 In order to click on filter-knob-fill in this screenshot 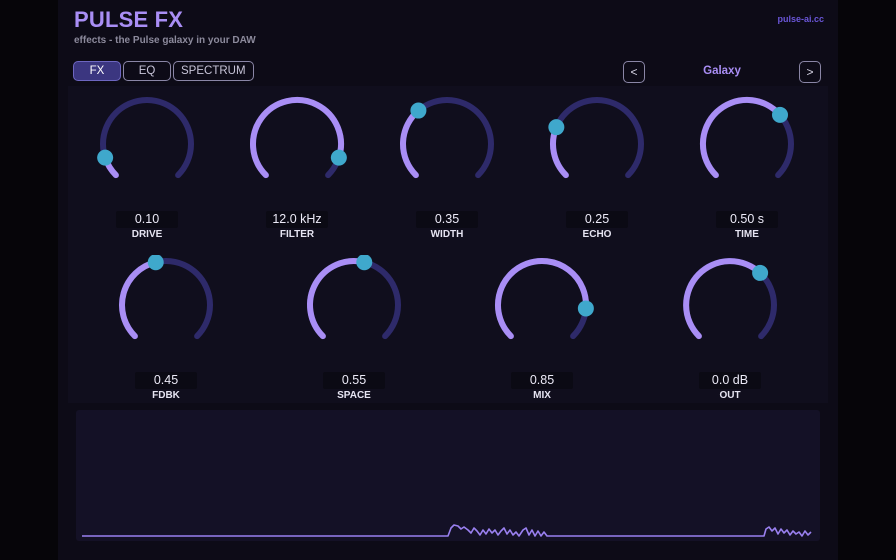, I will do `click(297, 138)`.